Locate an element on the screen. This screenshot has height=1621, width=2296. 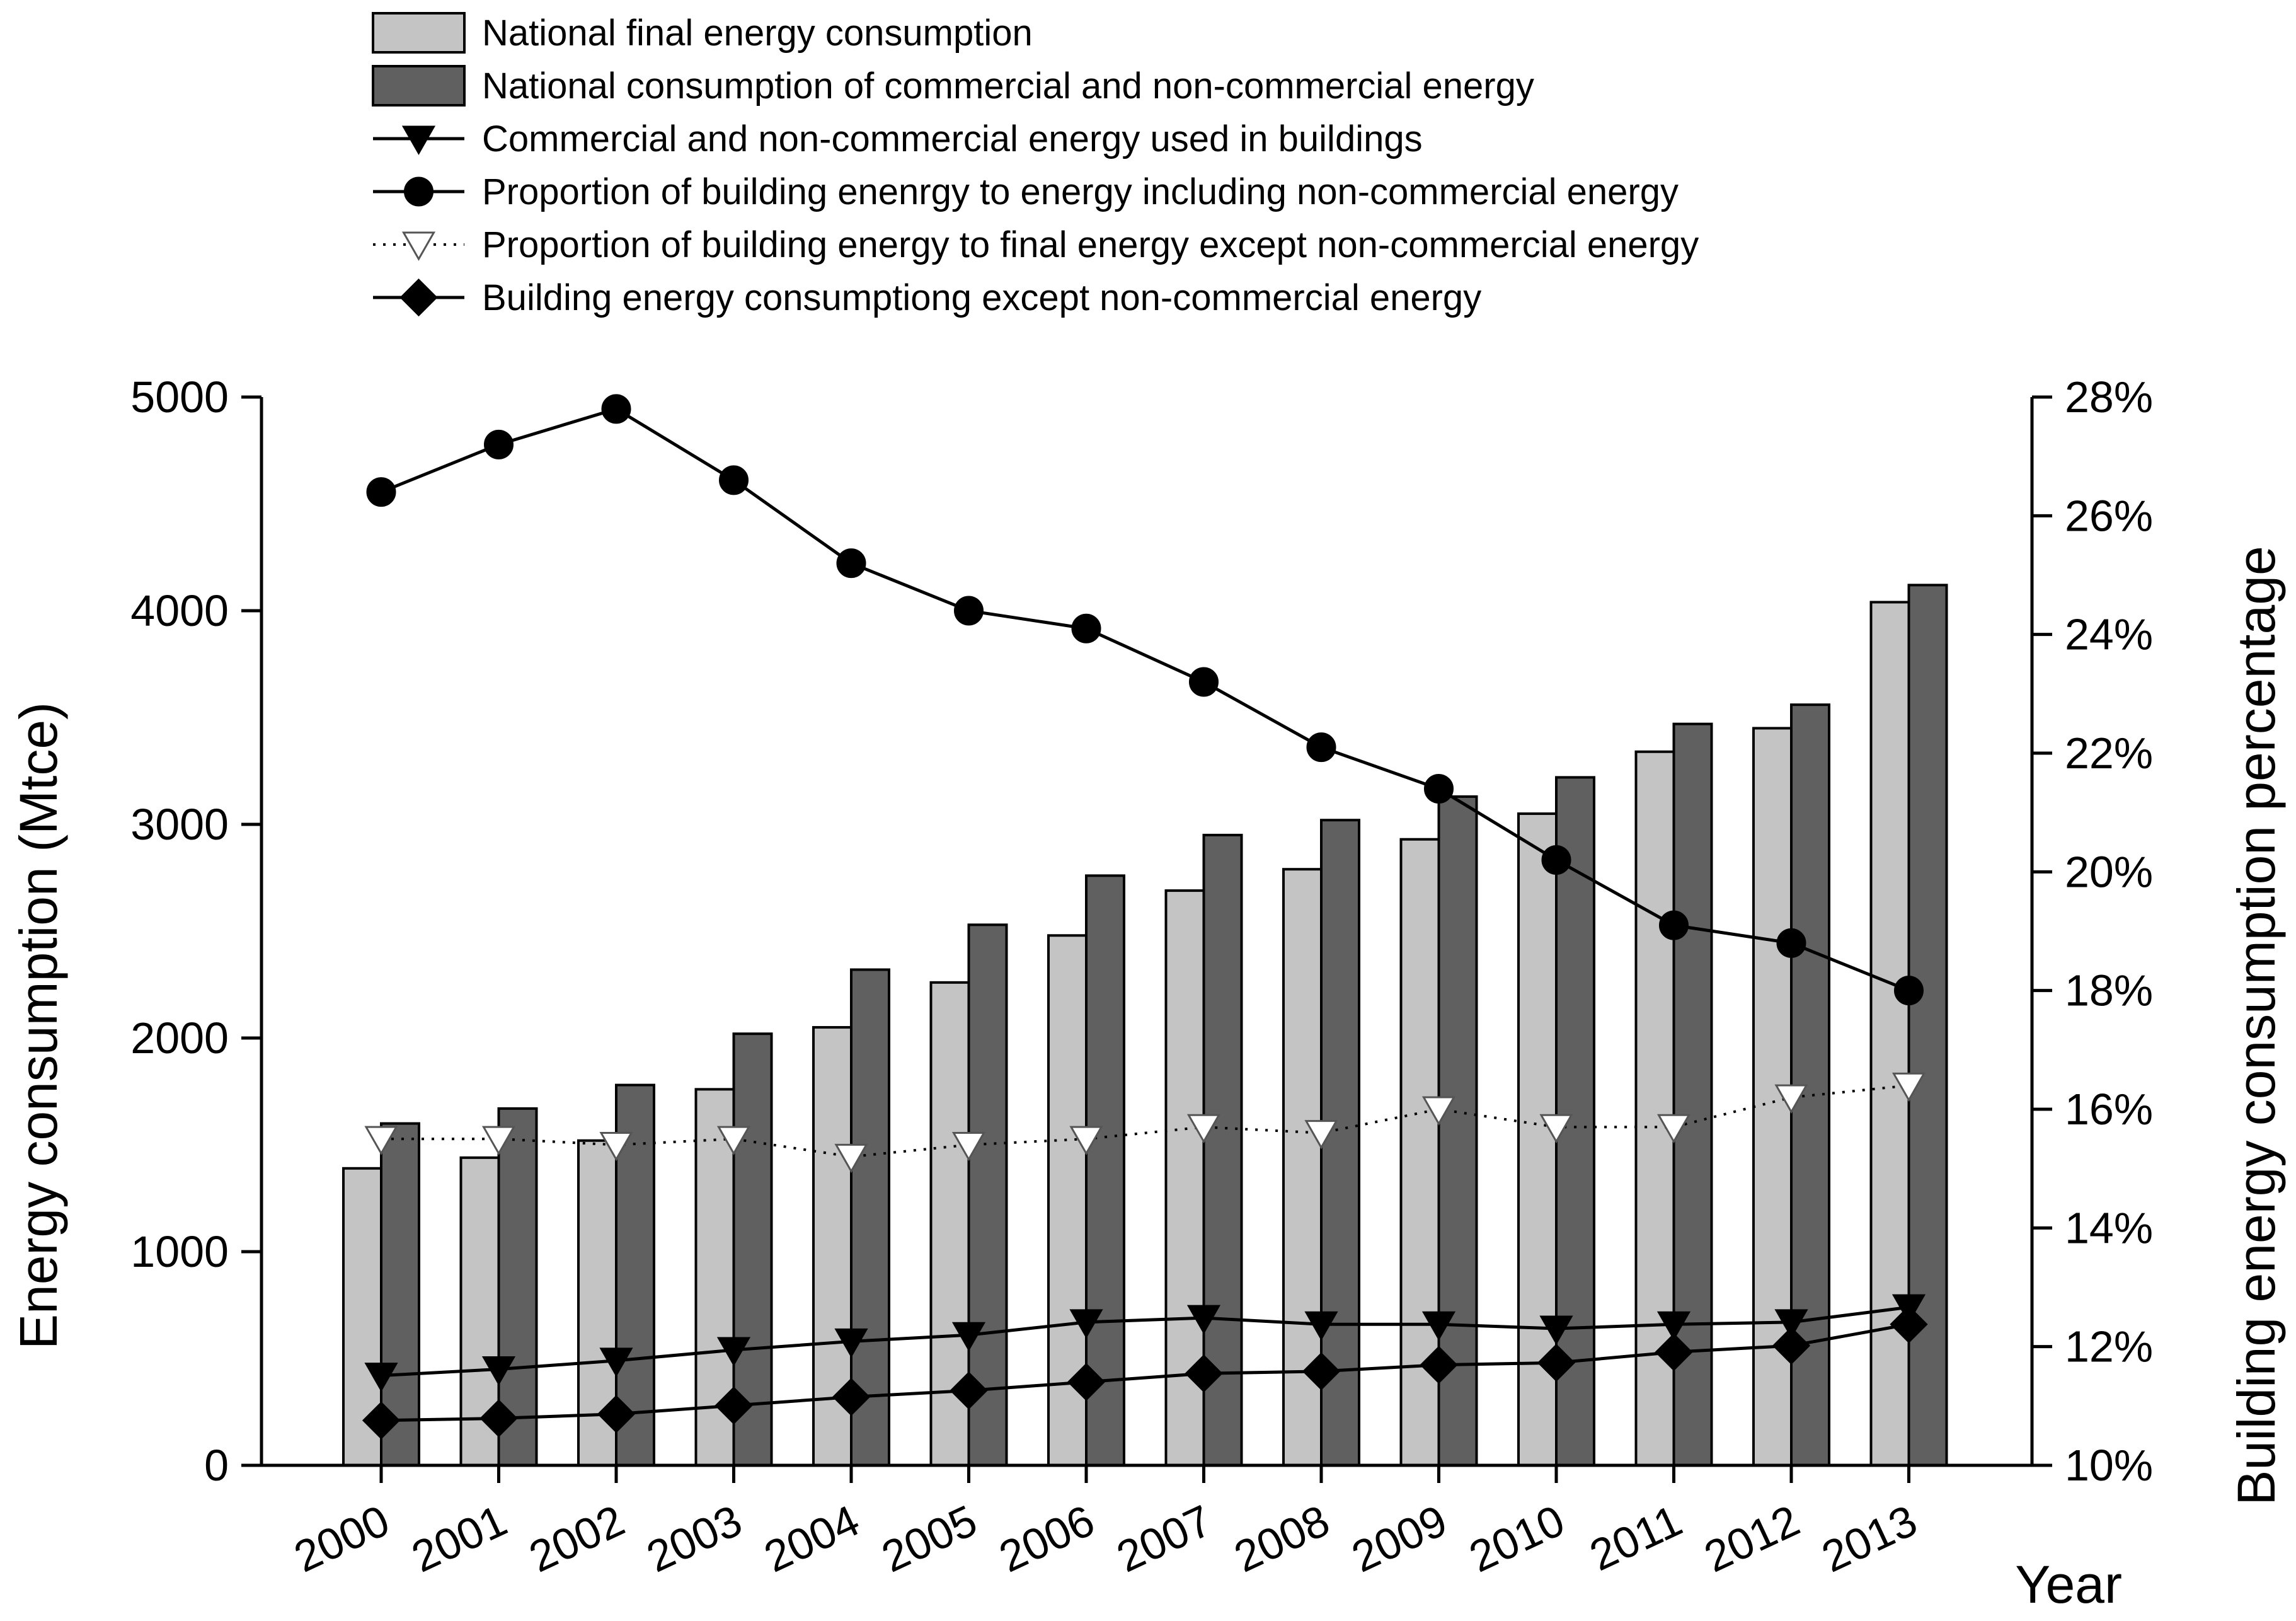
point-s2-2010 is located at coordinates (1556, 1330).